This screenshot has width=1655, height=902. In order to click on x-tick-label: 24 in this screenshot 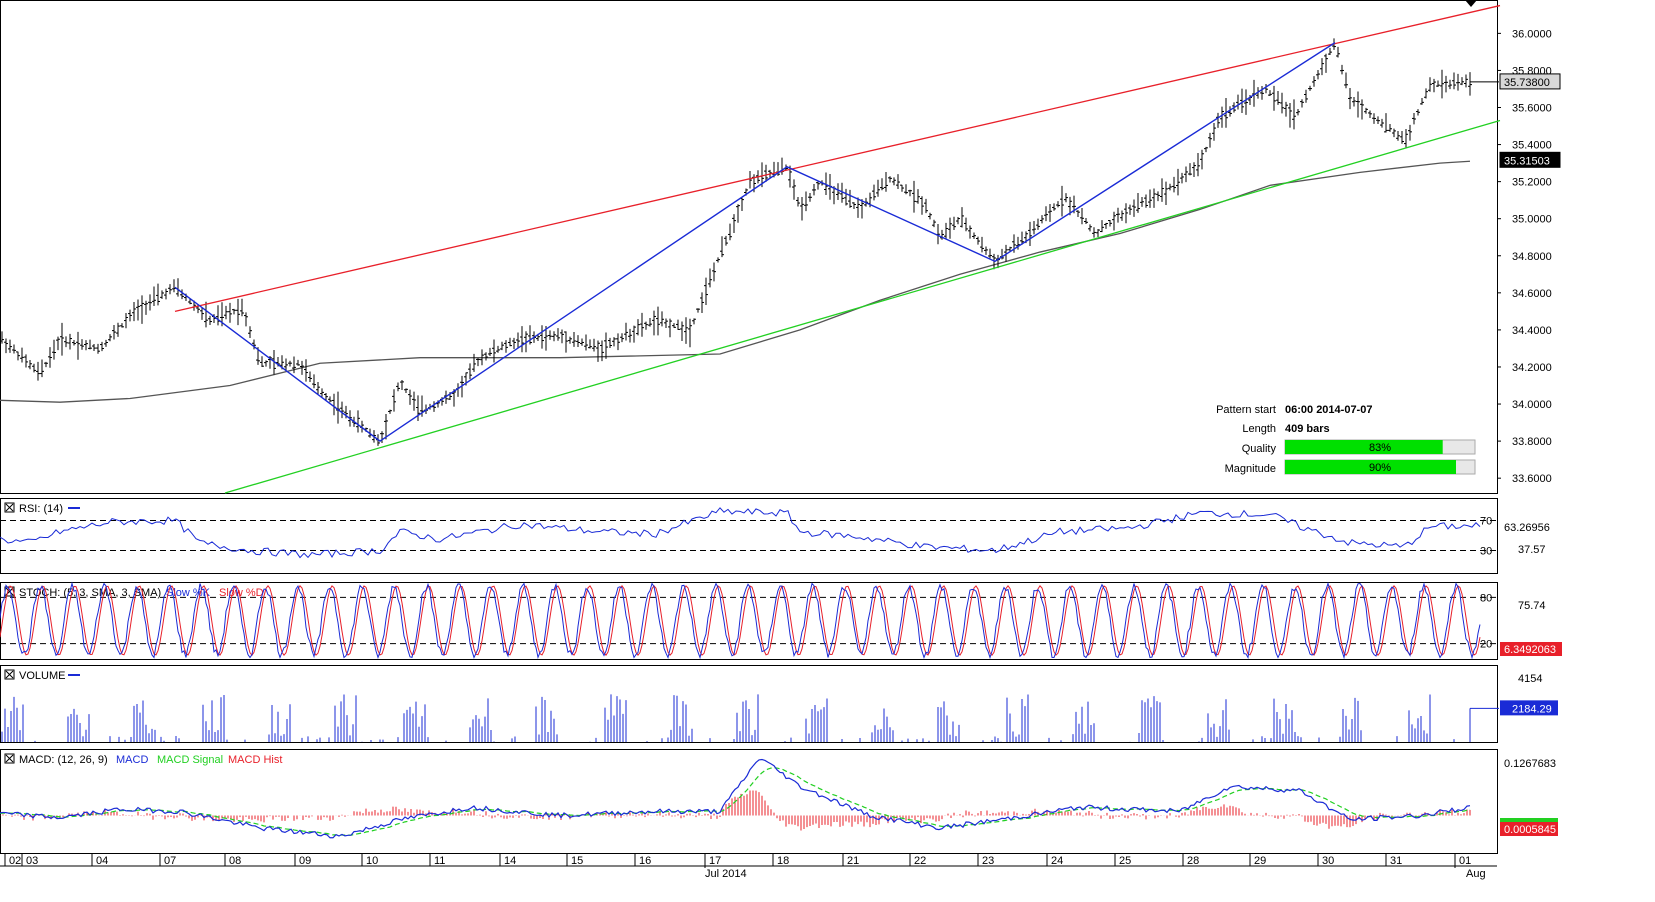, I will do `click(1057, 861)`.